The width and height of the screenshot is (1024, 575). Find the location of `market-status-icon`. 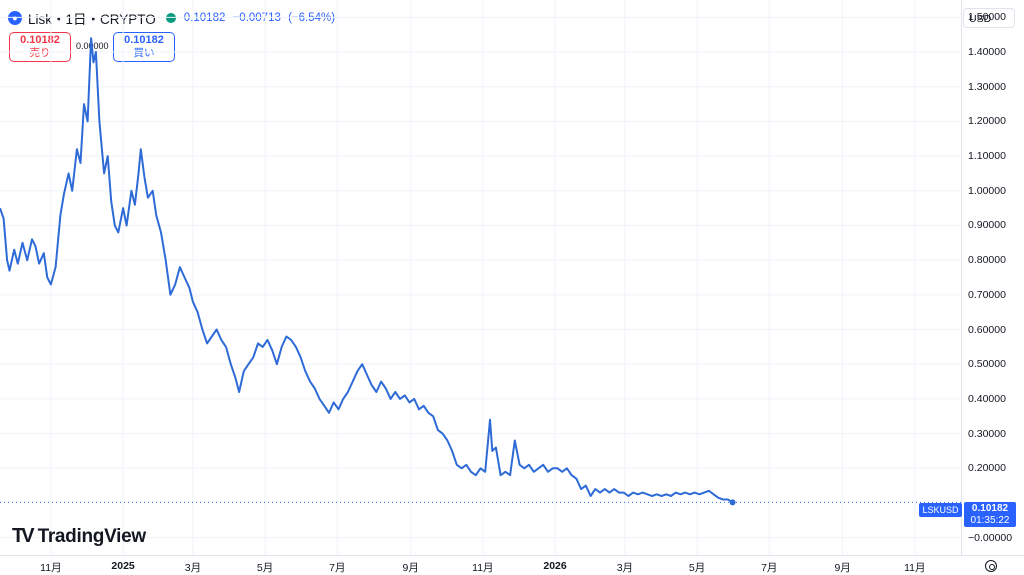

market-status-icon is located at coordinates (170, 18).